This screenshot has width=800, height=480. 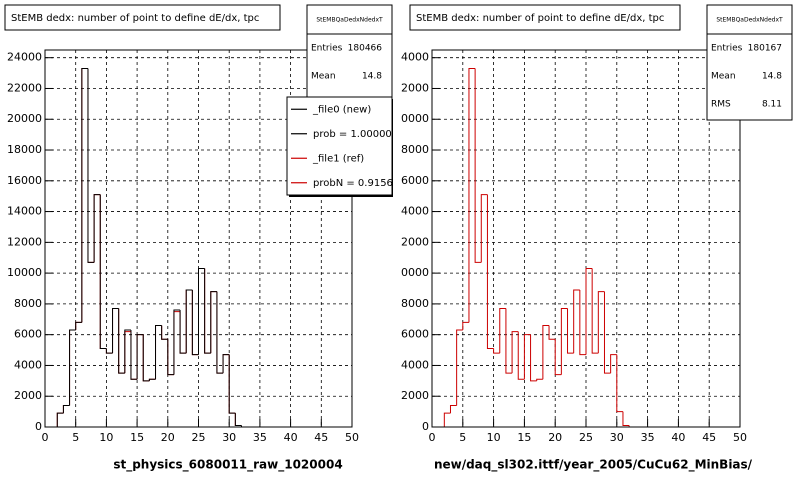 What do you see at coordinates (338, 158) in the screenshot?
I see `legend-label: _file1 (ref)` at bounding box center [338, 158].